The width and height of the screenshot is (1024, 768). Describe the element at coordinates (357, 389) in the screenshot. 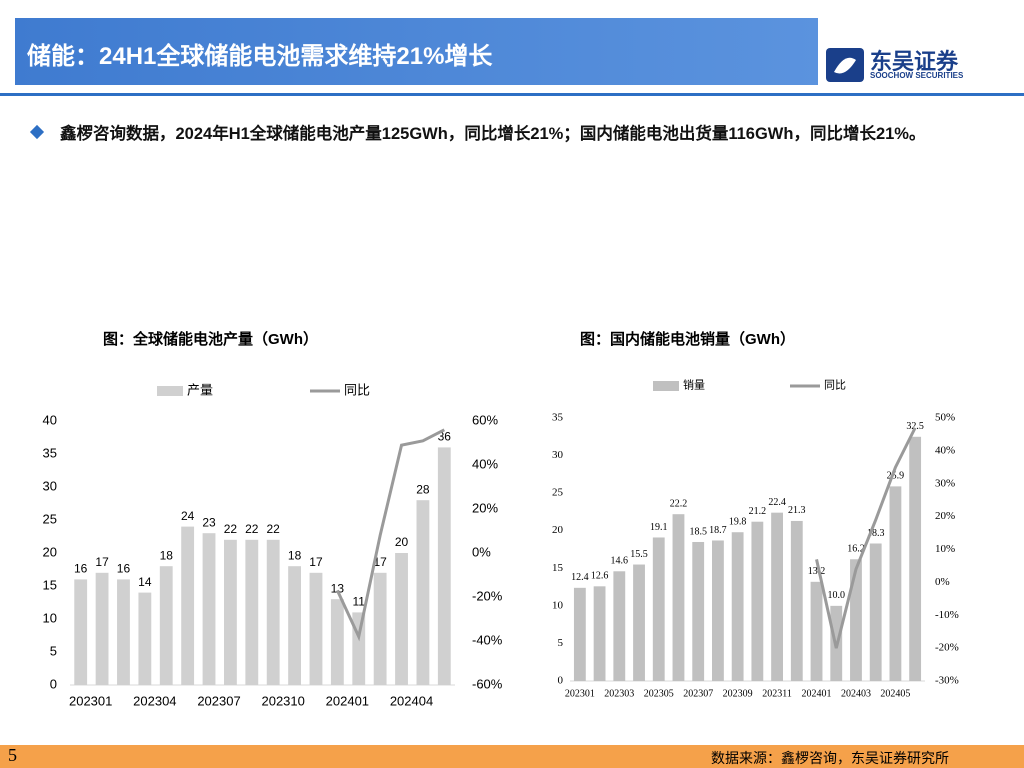

I see `legend-label: 同比` at that location.